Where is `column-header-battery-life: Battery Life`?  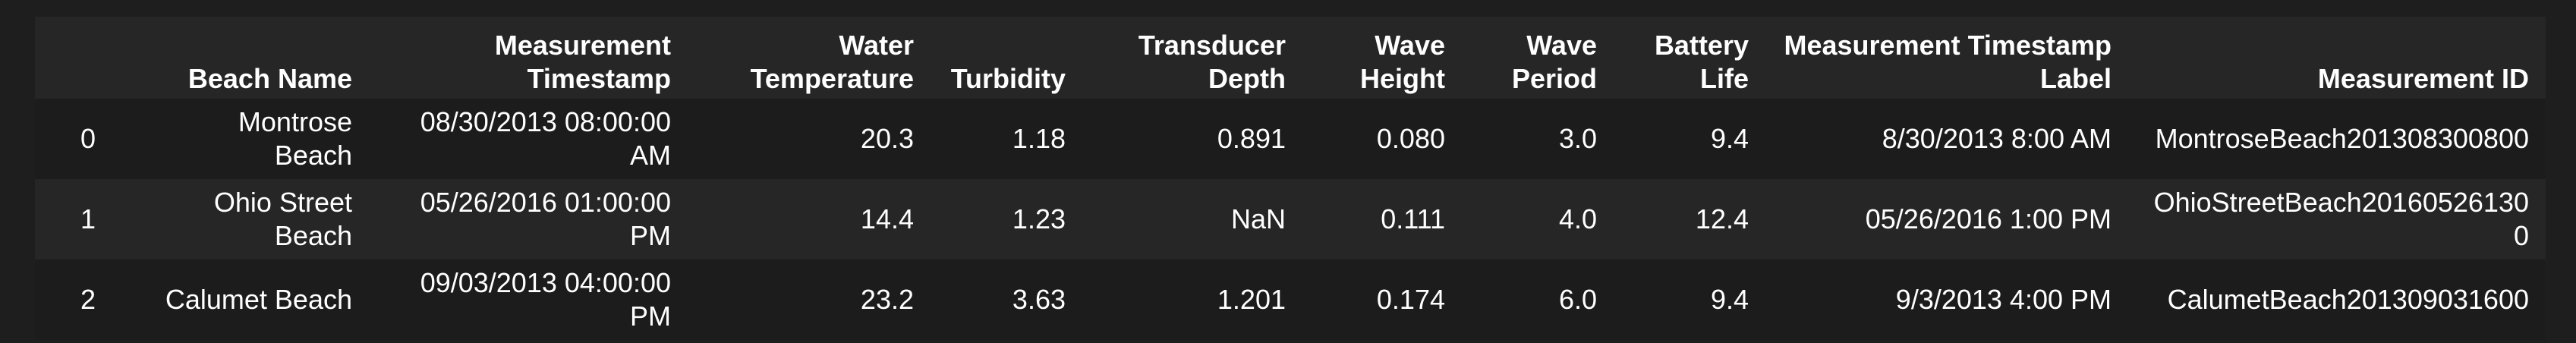
column-header-battery-life: Battery Life is located at coordinates (1701, 62).